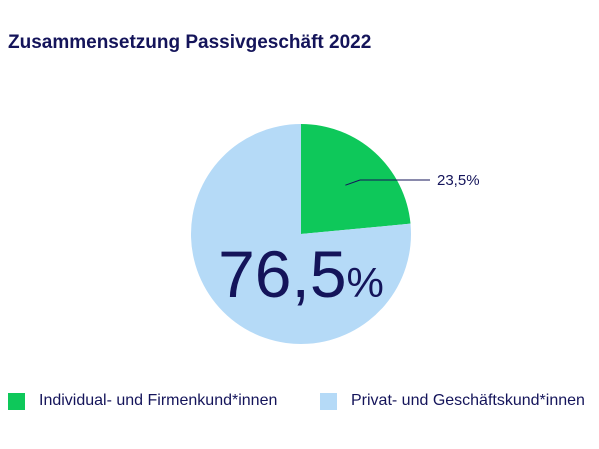  Describe the element at coordinates (190, 42) in the screenshot. I see `chart-title: Zusammensetzung Passivgeschäft 2022` at that location.